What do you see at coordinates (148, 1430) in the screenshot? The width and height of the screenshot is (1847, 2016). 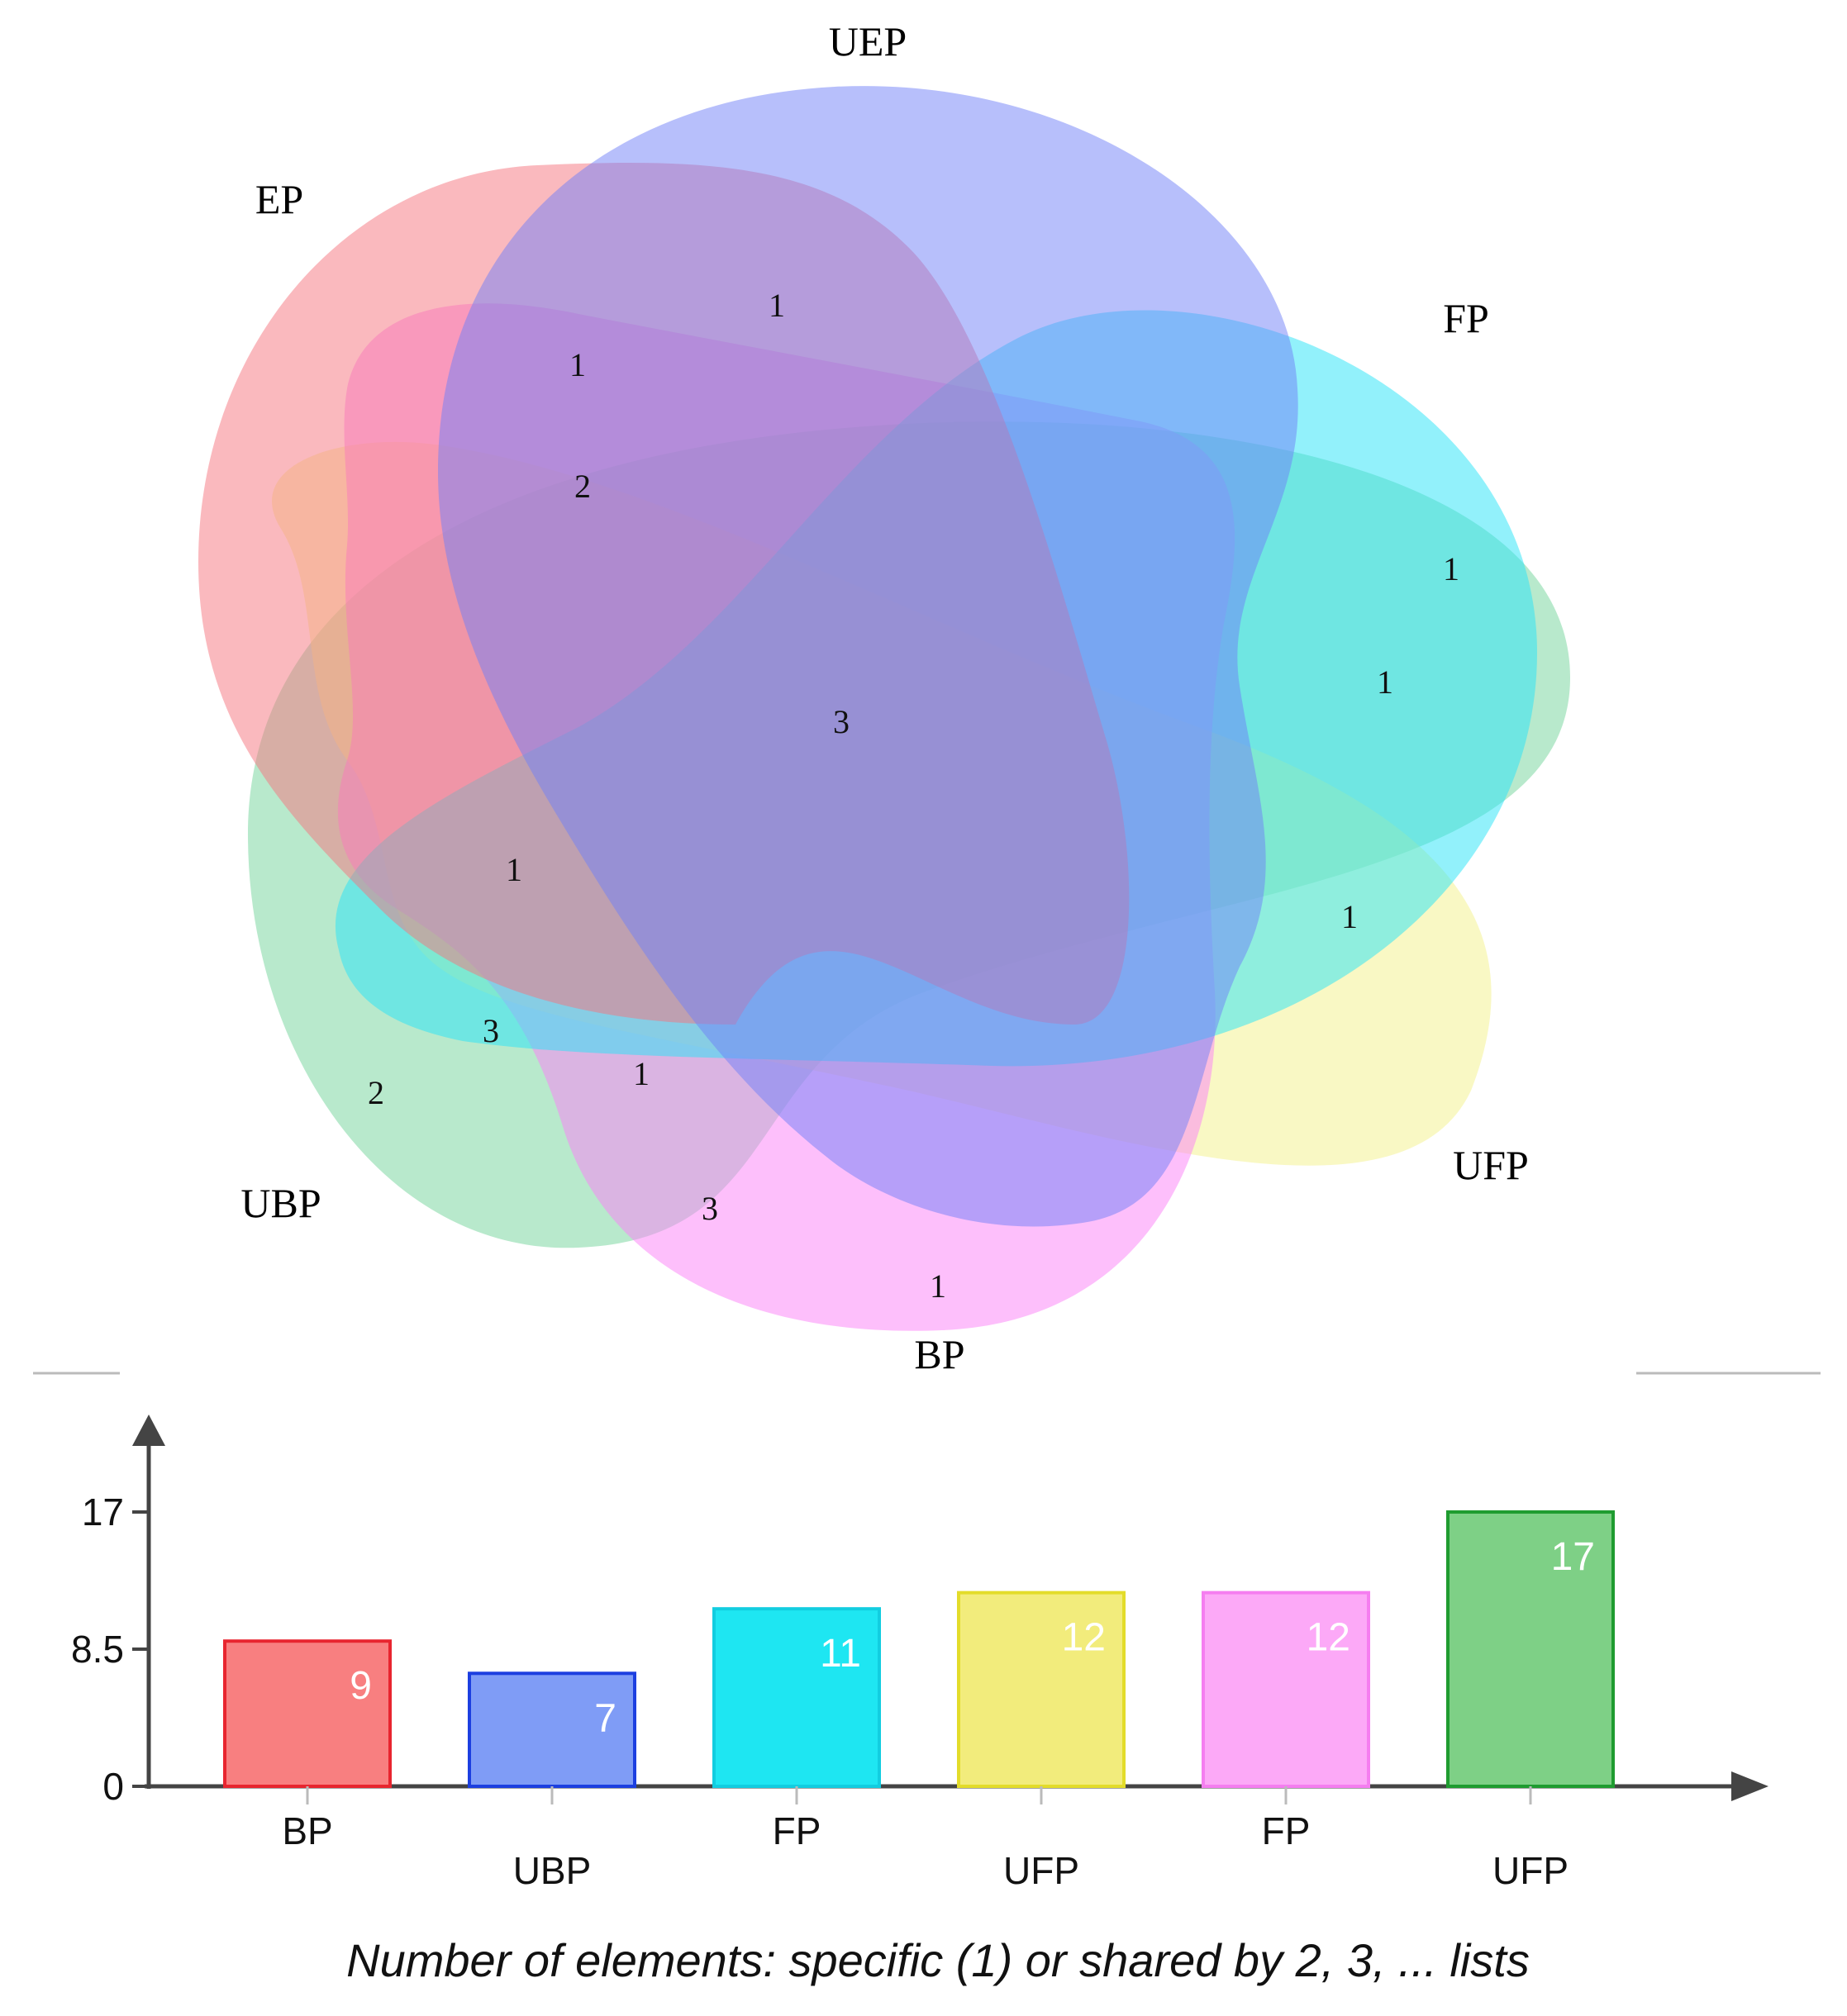 I see `y-axis-arrow-icon` at bounding box center [148, 1430].